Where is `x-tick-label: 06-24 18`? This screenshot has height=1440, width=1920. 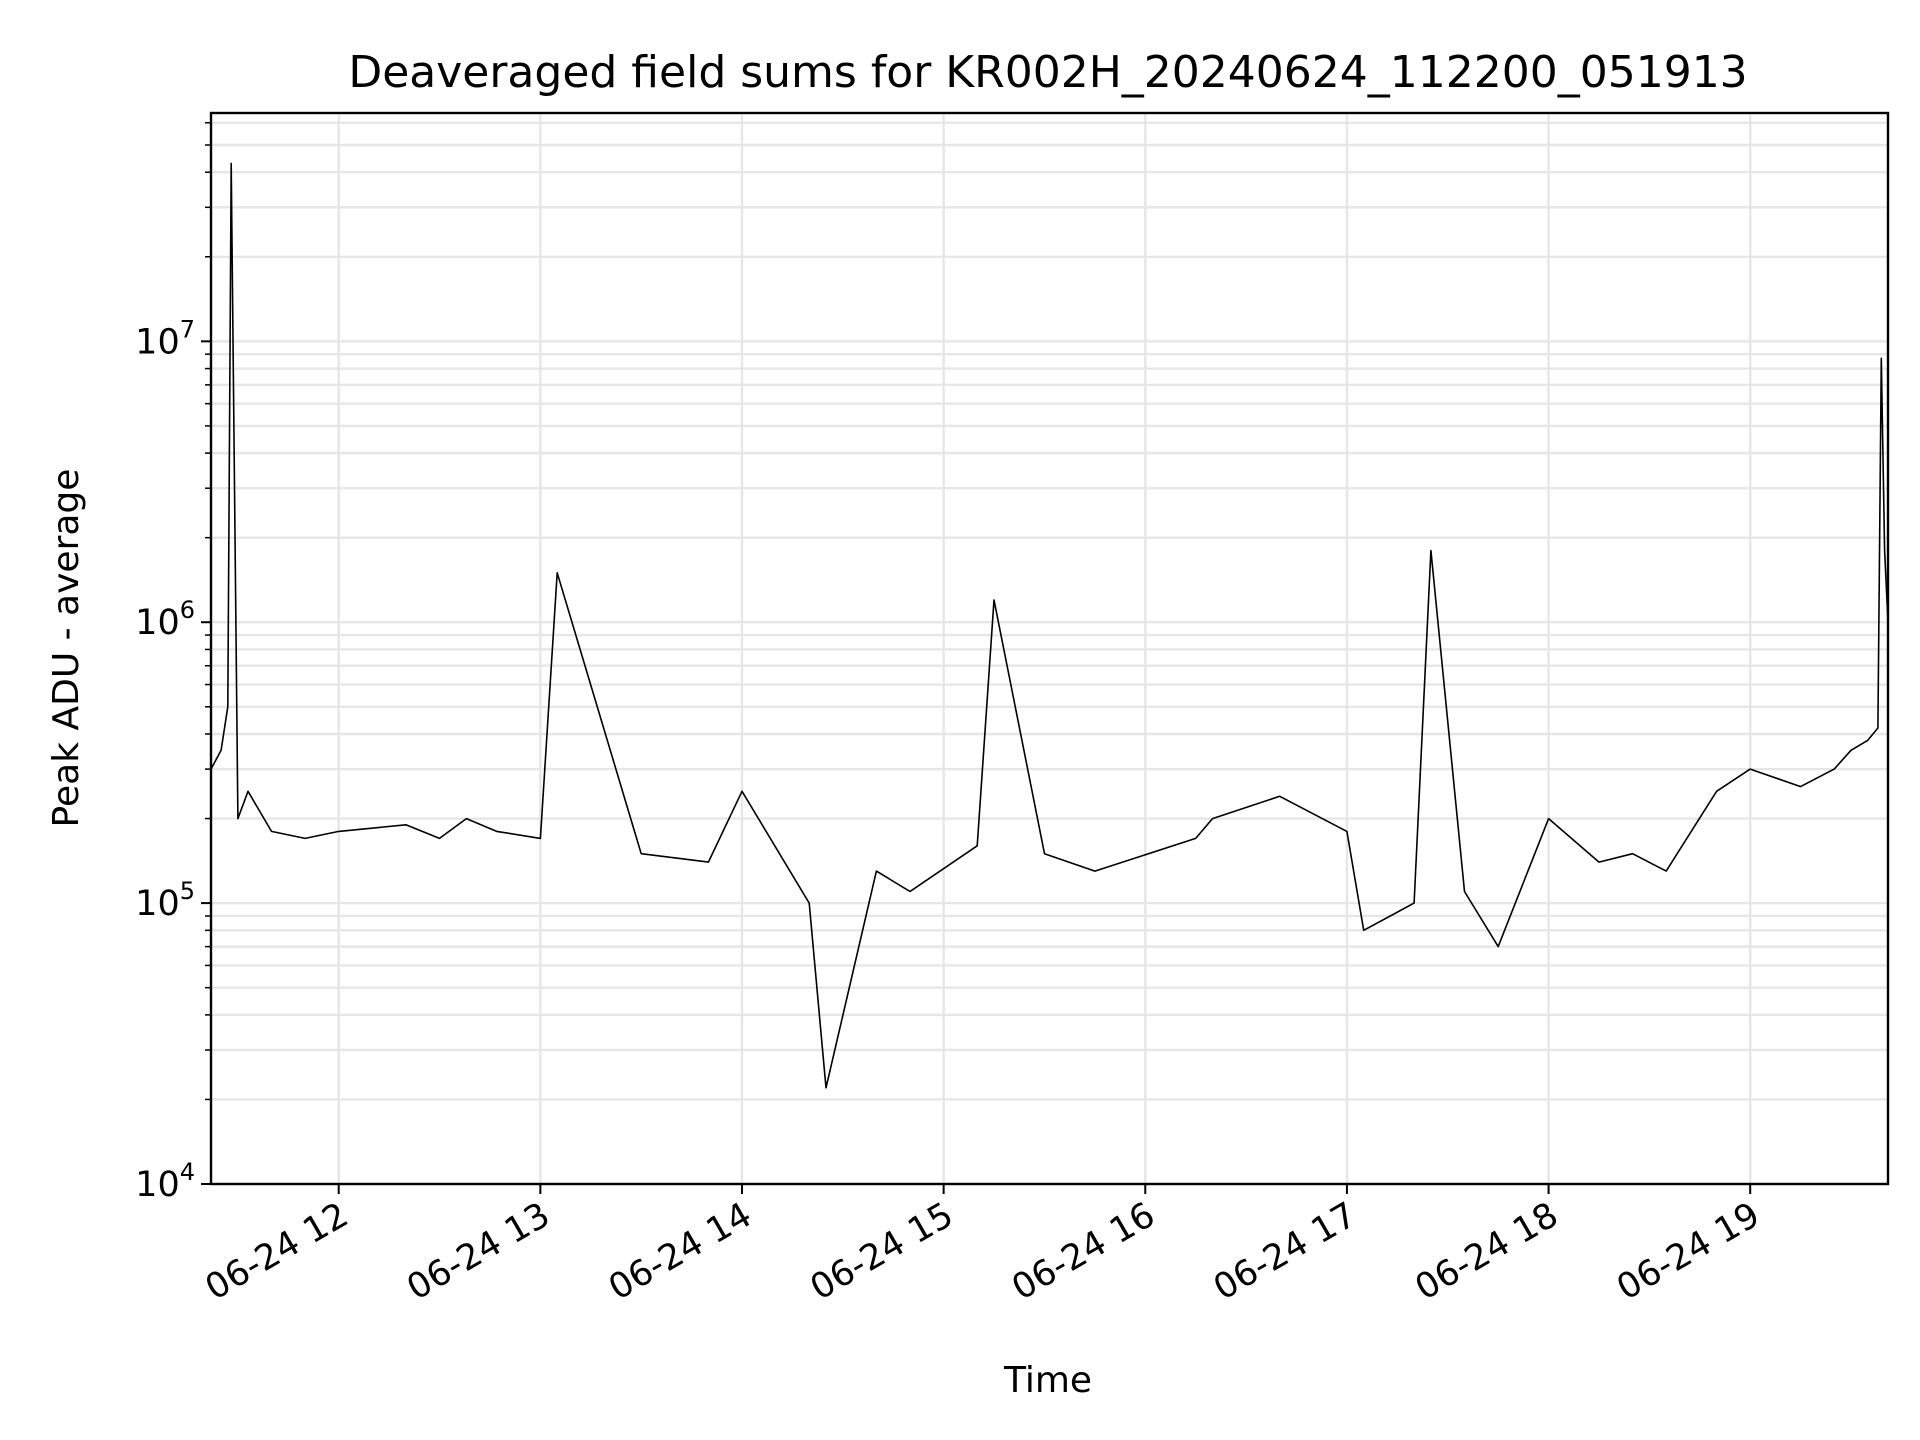
x-tick-label: 06-24 18 is located at coordinates (1487, 1251).